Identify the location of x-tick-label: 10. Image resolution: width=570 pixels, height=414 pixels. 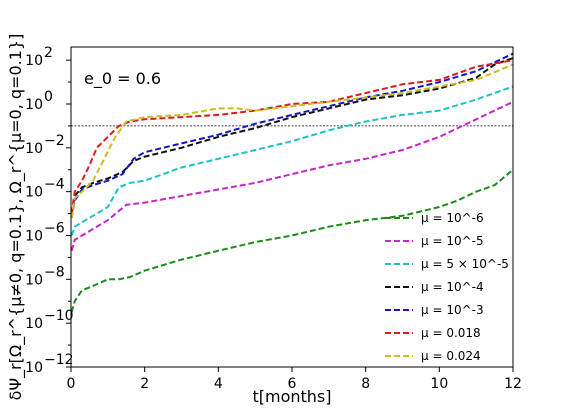
(439, 384).